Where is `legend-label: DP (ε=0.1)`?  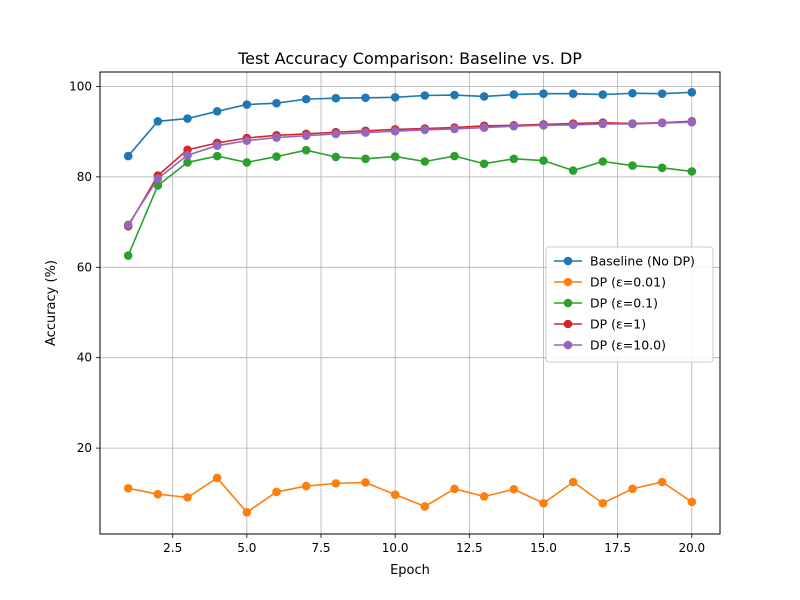 legend-label: DP (ε=0.1) is located at coordinates (624, 303).